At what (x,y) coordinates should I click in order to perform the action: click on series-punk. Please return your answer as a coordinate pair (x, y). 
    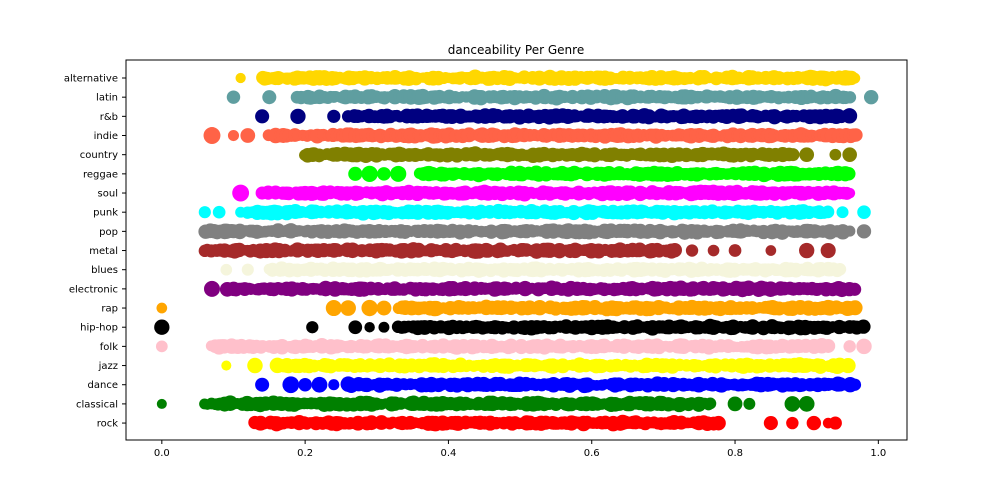
    Looking at the image, I should click on (534, 212).